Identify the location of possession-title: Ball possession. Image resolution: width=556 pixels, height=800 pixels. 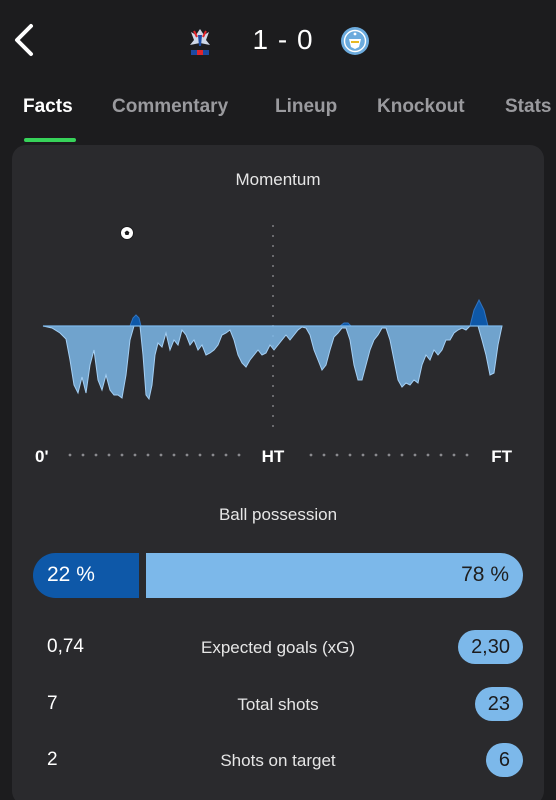
(278, 514).